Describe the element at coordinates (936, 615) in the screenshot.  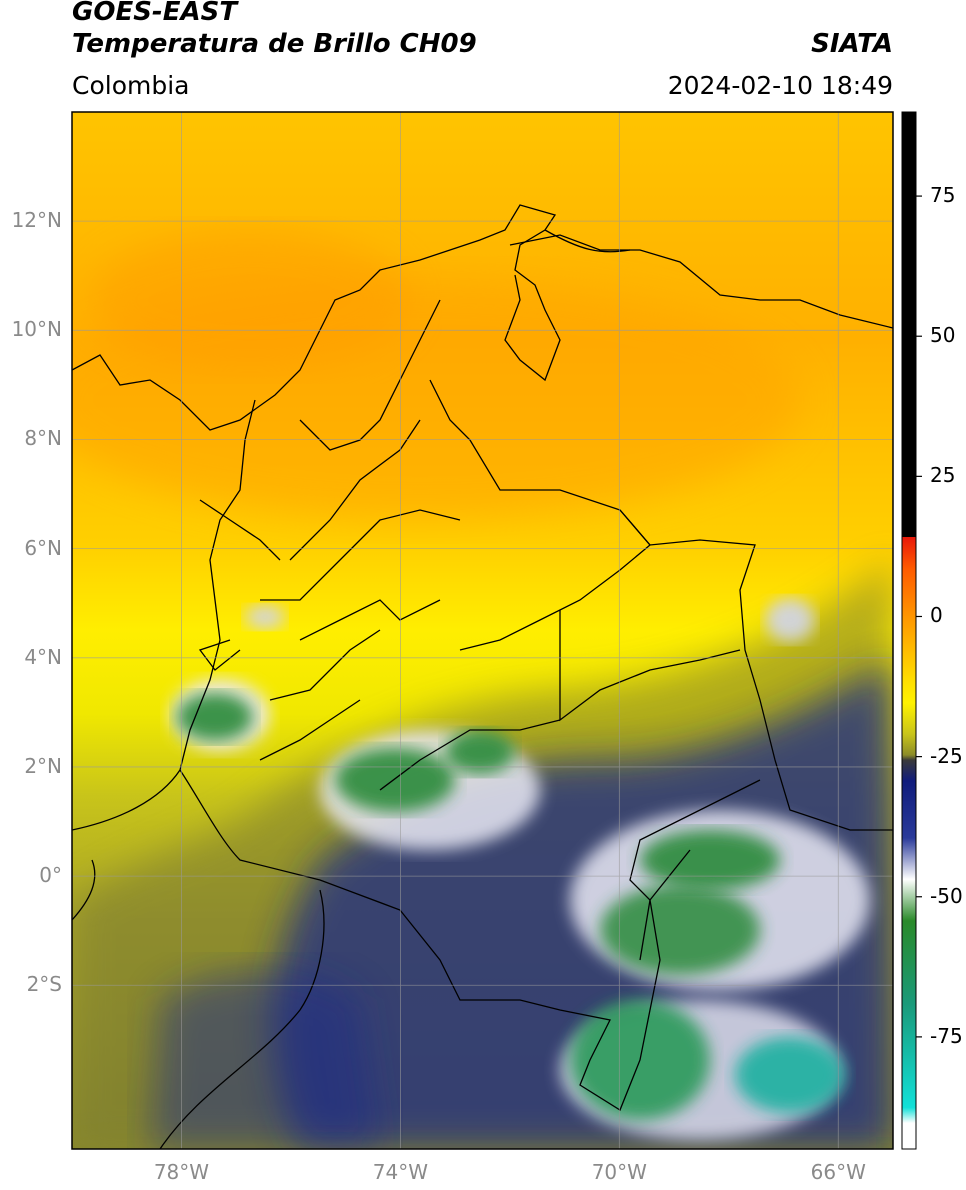
I see `colorbar-tick-label: 0` at that location.